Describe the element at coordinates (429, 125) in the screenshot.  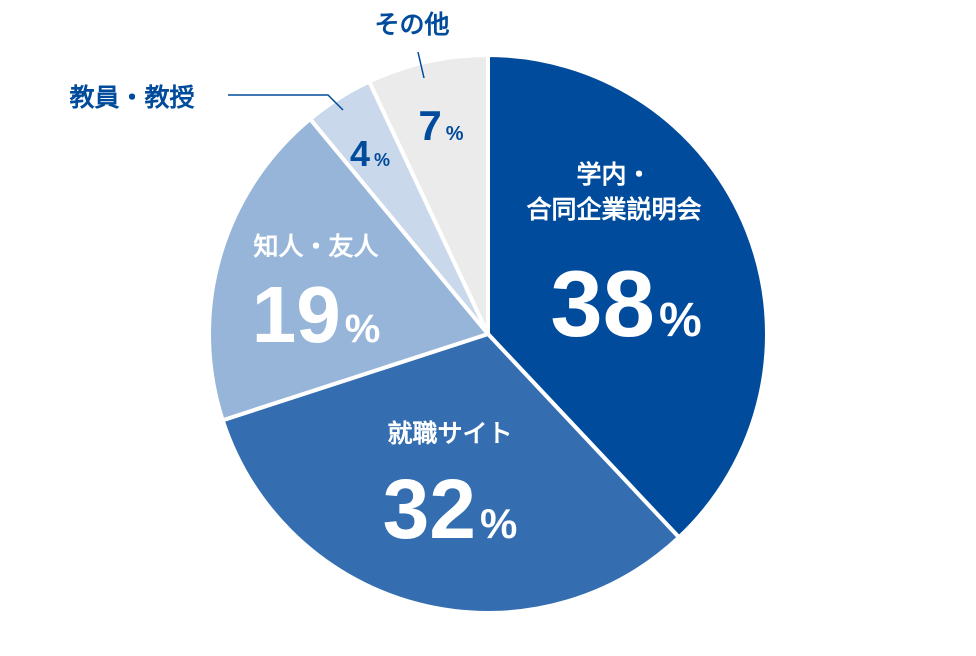
I see `slice-5-value-number: 7` at that location.